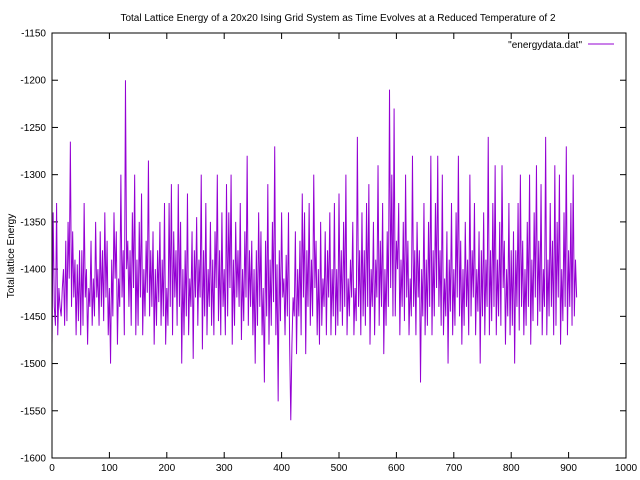 Image resolution: width=640 pixels, height=480 pixels. What do you see at coordinates (339, 468) in the screenshot?
I see `x-tick-label: 500` at bounding box center [339, 468].